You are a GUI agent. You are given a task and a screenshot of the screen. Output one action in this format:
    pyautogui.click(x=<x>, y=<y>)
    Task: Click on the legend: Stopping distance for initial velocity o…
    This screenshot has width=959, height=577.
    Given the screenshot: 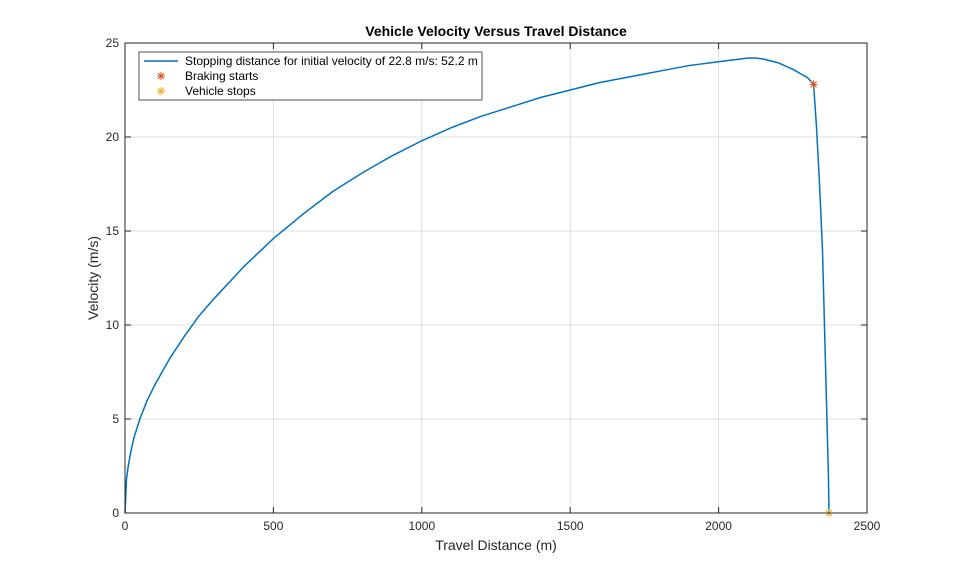 What is the action you would take?
    pyautogui.click(x=310, y=76)
    